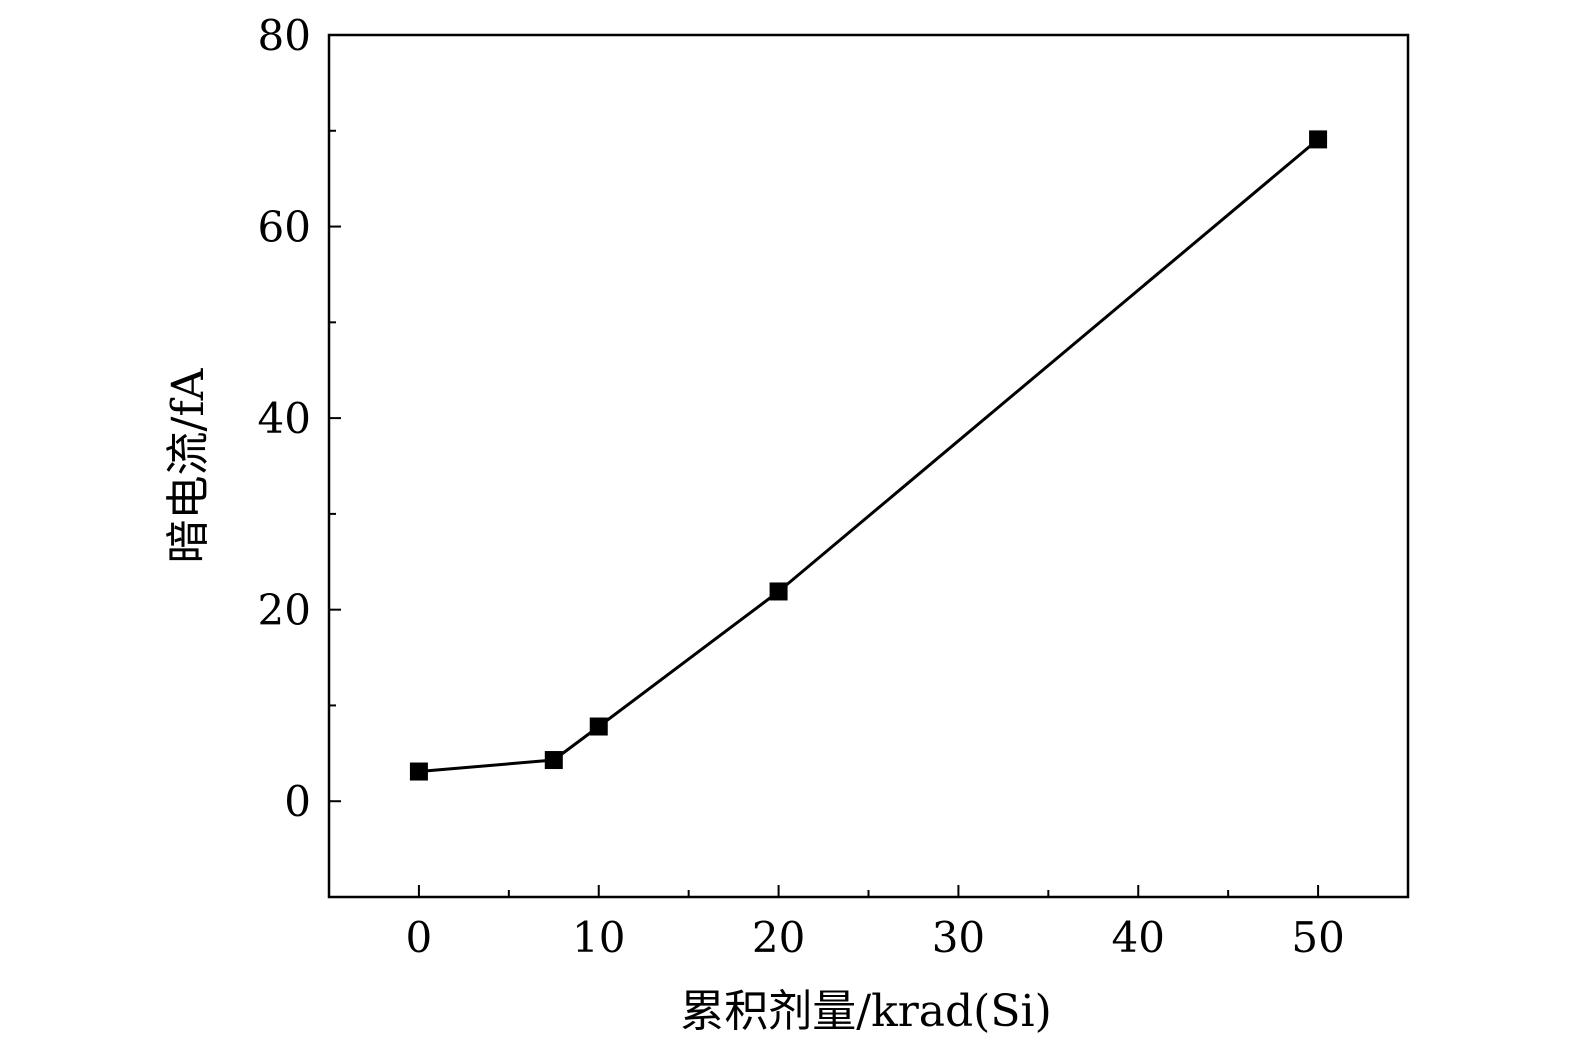  Describe the element at coordinates (1317, 937) in the screenshot. I see `x-tick-label: 50` at that location.